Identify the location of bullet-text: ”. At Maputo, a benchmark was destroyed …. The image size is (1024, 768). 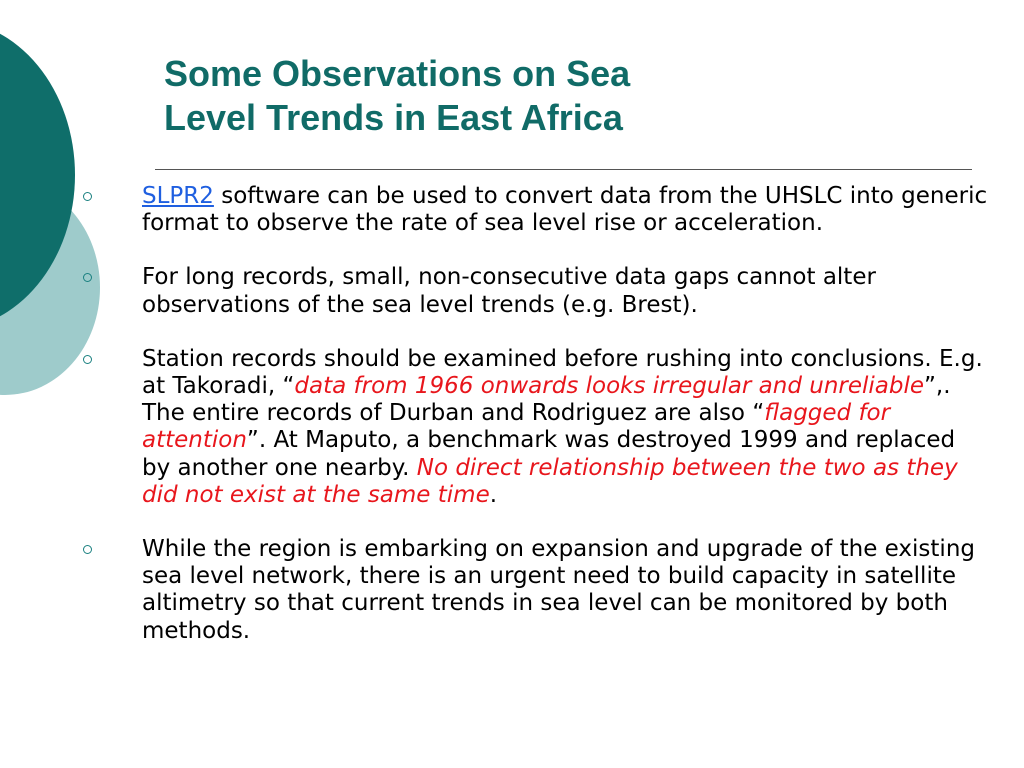
(549, 454).